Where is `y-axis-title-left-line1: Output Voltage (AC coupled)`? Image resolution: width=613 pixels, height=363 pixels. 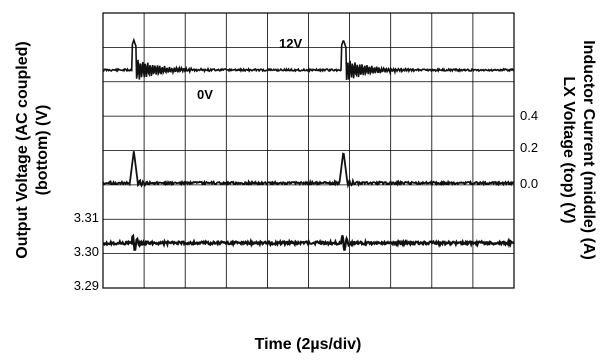 y-axis-title-left-line1: Output Voltage (AC coupled) is located at coordinates (22, 149).